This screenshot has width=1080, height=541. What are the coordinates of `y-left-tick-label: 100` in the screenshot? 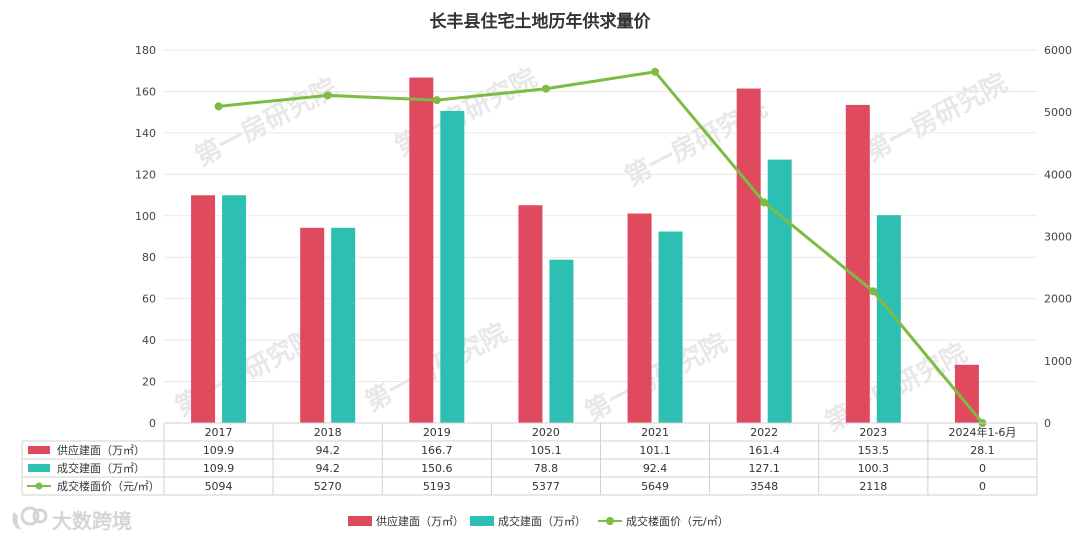 It's located at (145, 216).